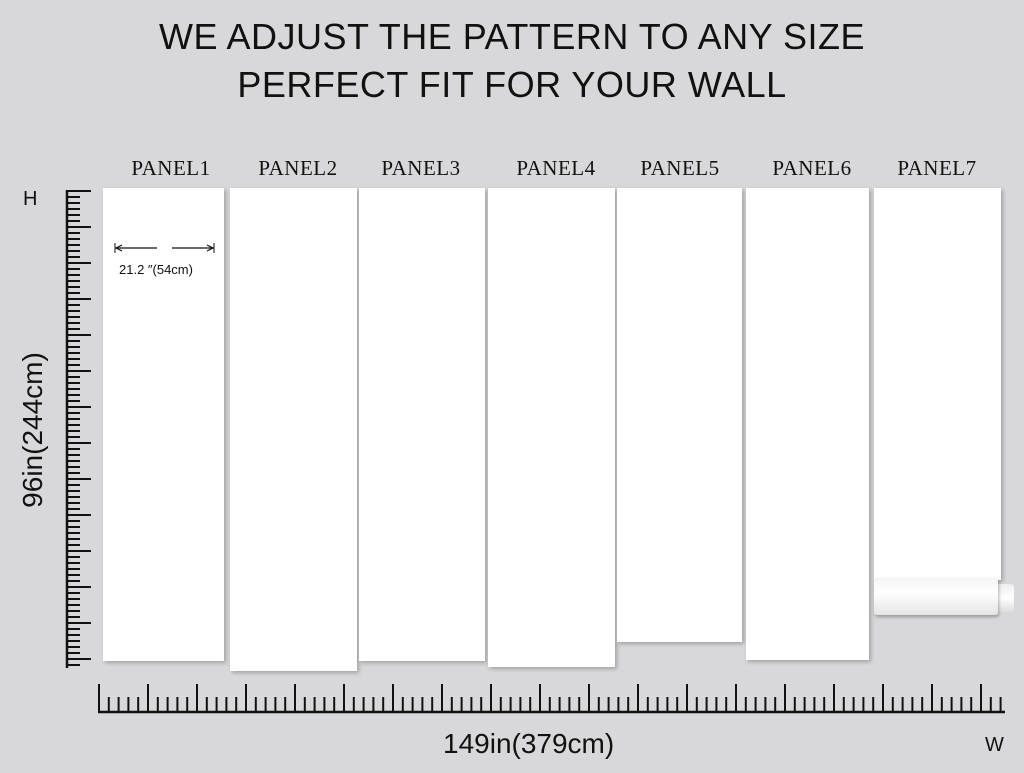 Image resolution: width=1024 pixels, height=773 pixels. I want to click on panel-label-6: PANEL6, so click(812, 168).